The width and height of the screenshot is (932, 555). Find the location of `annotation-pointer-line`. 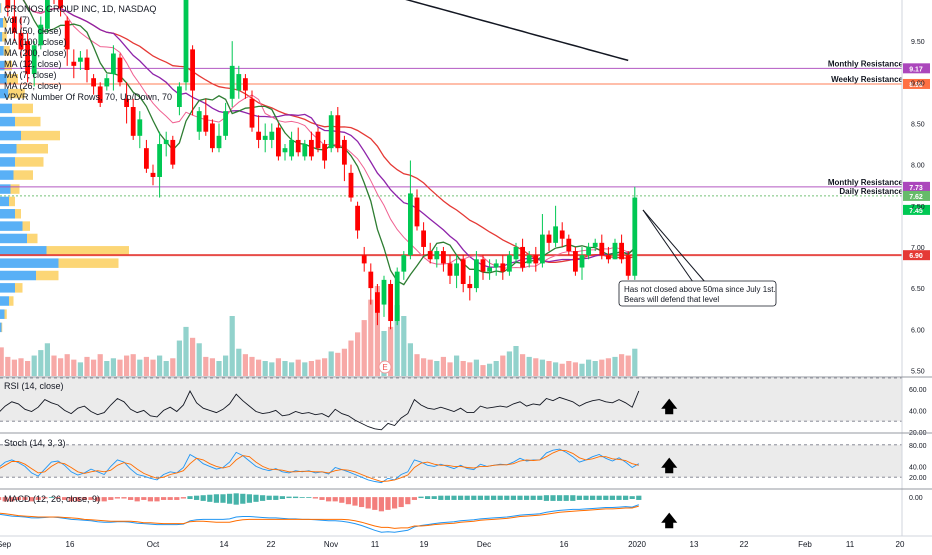

annotation-pointer-line is located at coordinates (674, 246).